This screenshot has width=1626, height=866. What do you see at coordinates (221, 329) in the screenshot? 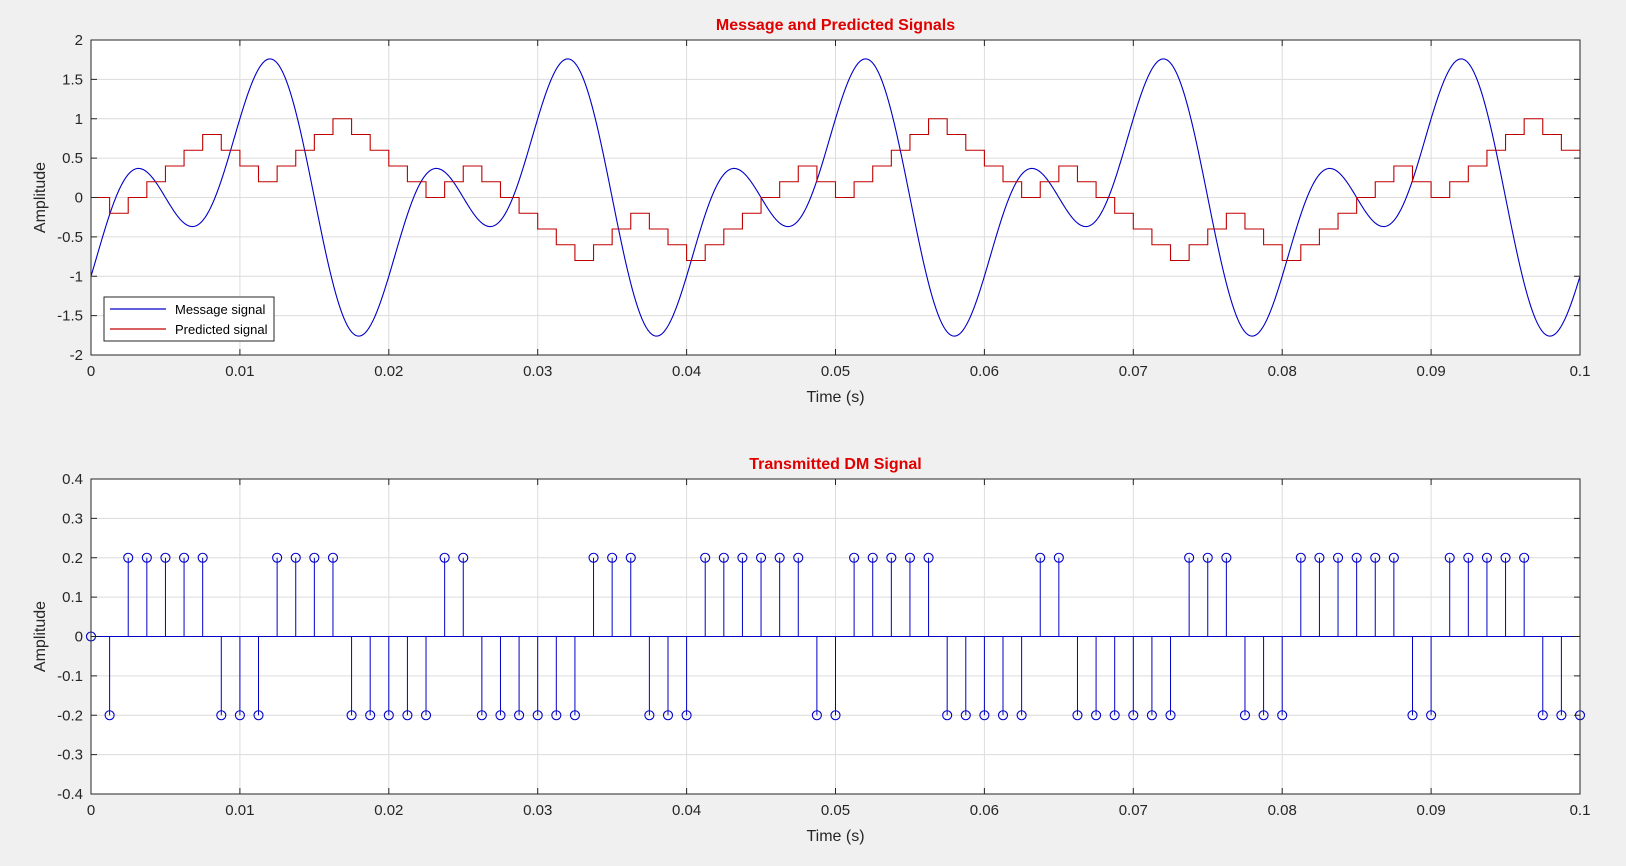
I see `legend-entry-predicted: Predicted signal` at bounding box center [221, 329].